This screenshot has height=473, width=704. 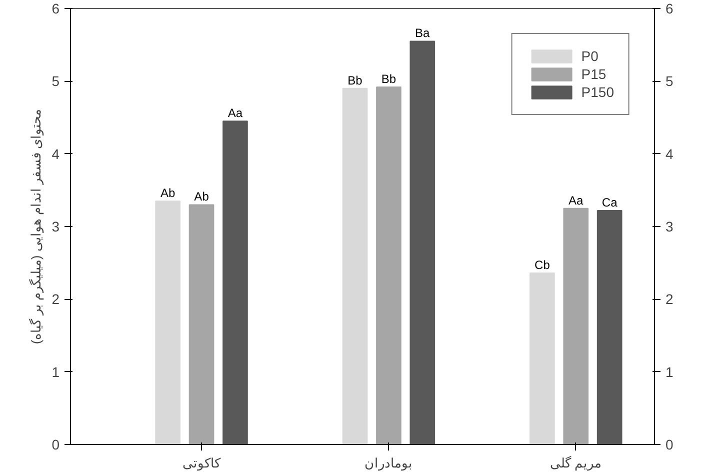 What do you see at coordinates (56, 372) in the screenshot?
I see `y-tick-label: 1` at bounding box center [56, 372].